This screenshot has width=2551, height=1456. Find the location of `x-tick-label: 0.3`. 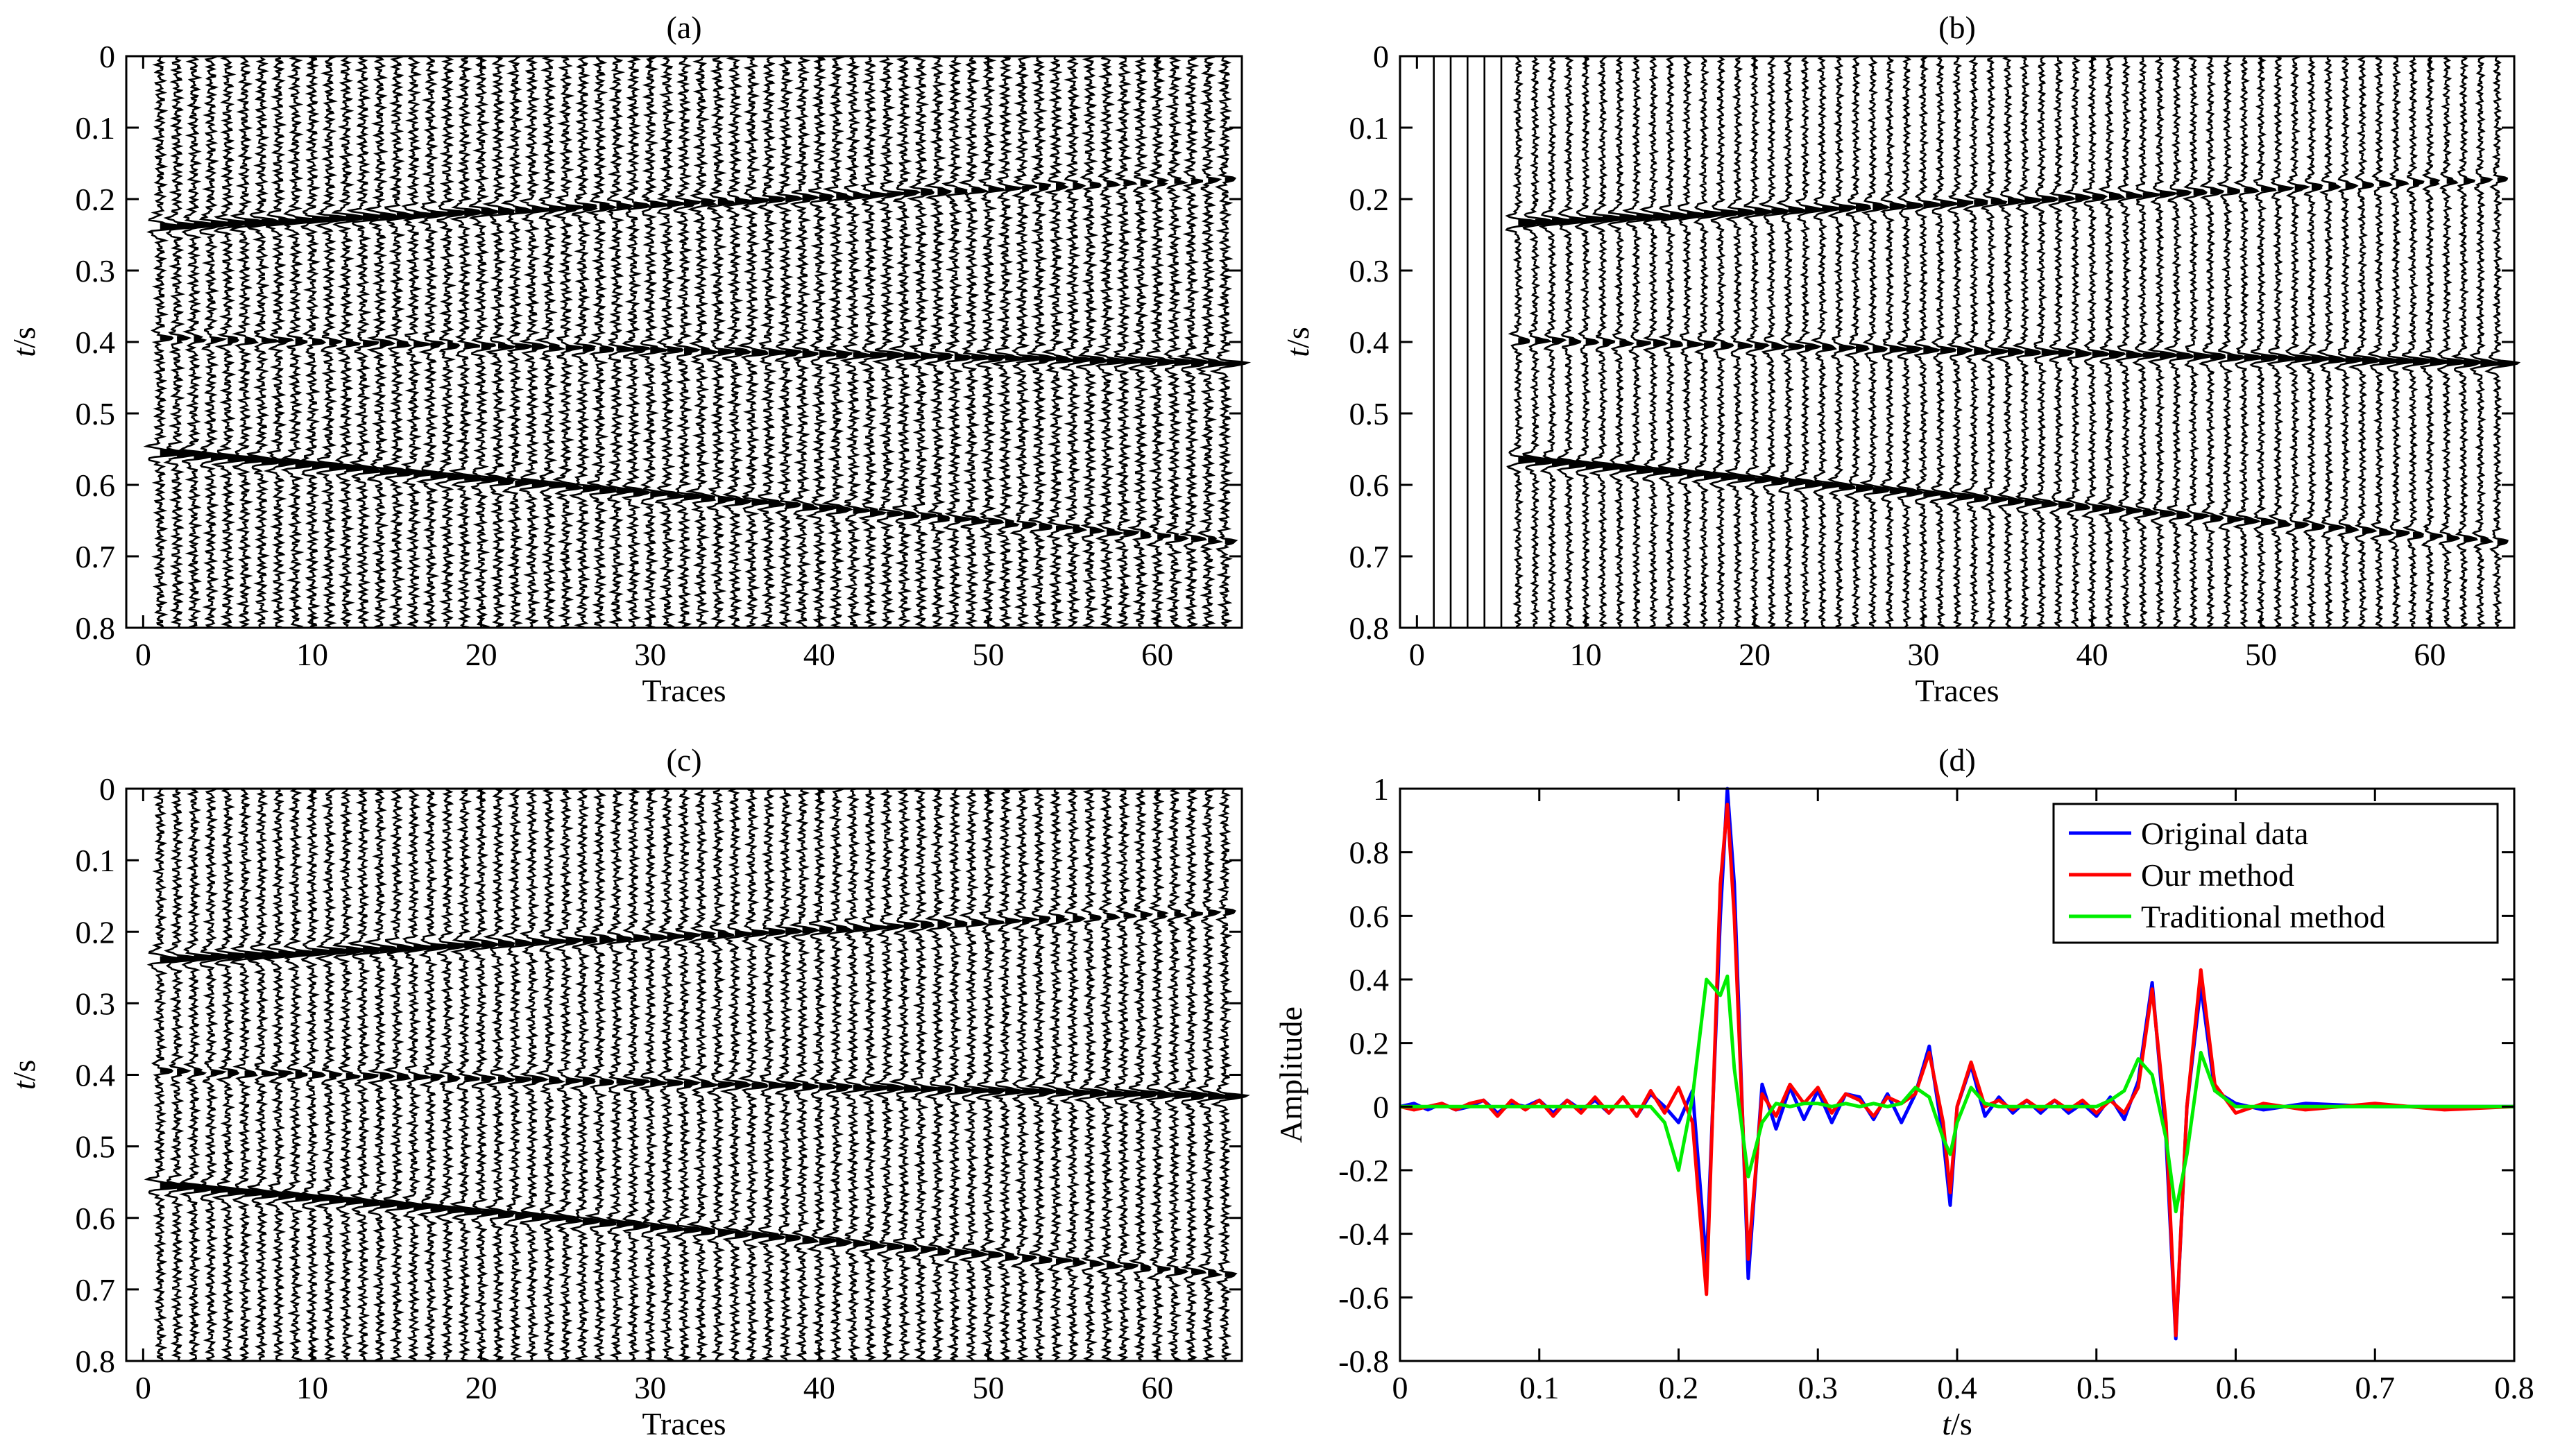

x-tick-label: 0.3 is located at coordinates (1818, 1387).